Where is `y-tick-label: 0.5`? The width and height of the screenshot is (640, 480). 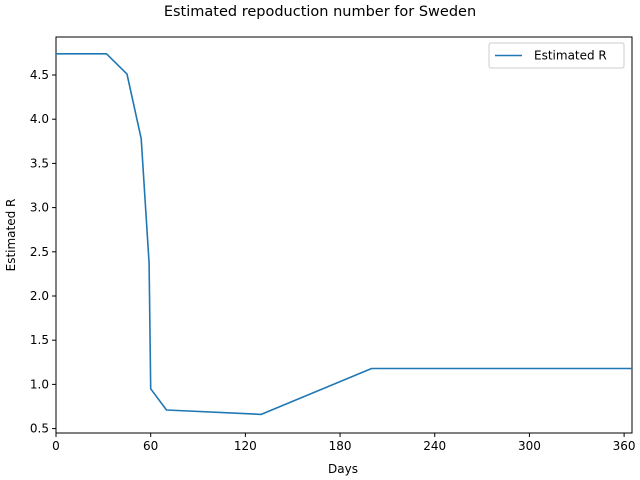
y-tick-label: 0.5 is located at coordinates (39, 429).